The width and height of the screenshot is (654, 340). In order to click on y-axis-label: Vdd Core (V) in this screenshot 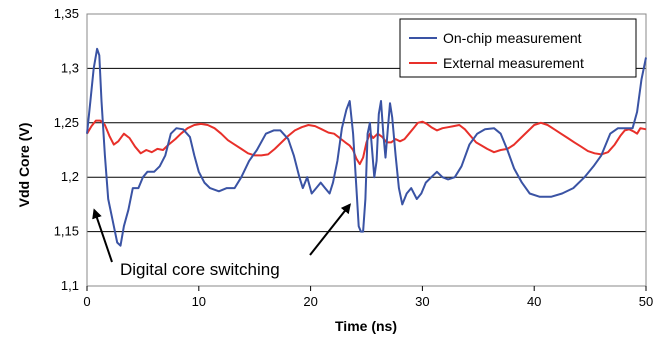, I will do `click(24, 165)`.